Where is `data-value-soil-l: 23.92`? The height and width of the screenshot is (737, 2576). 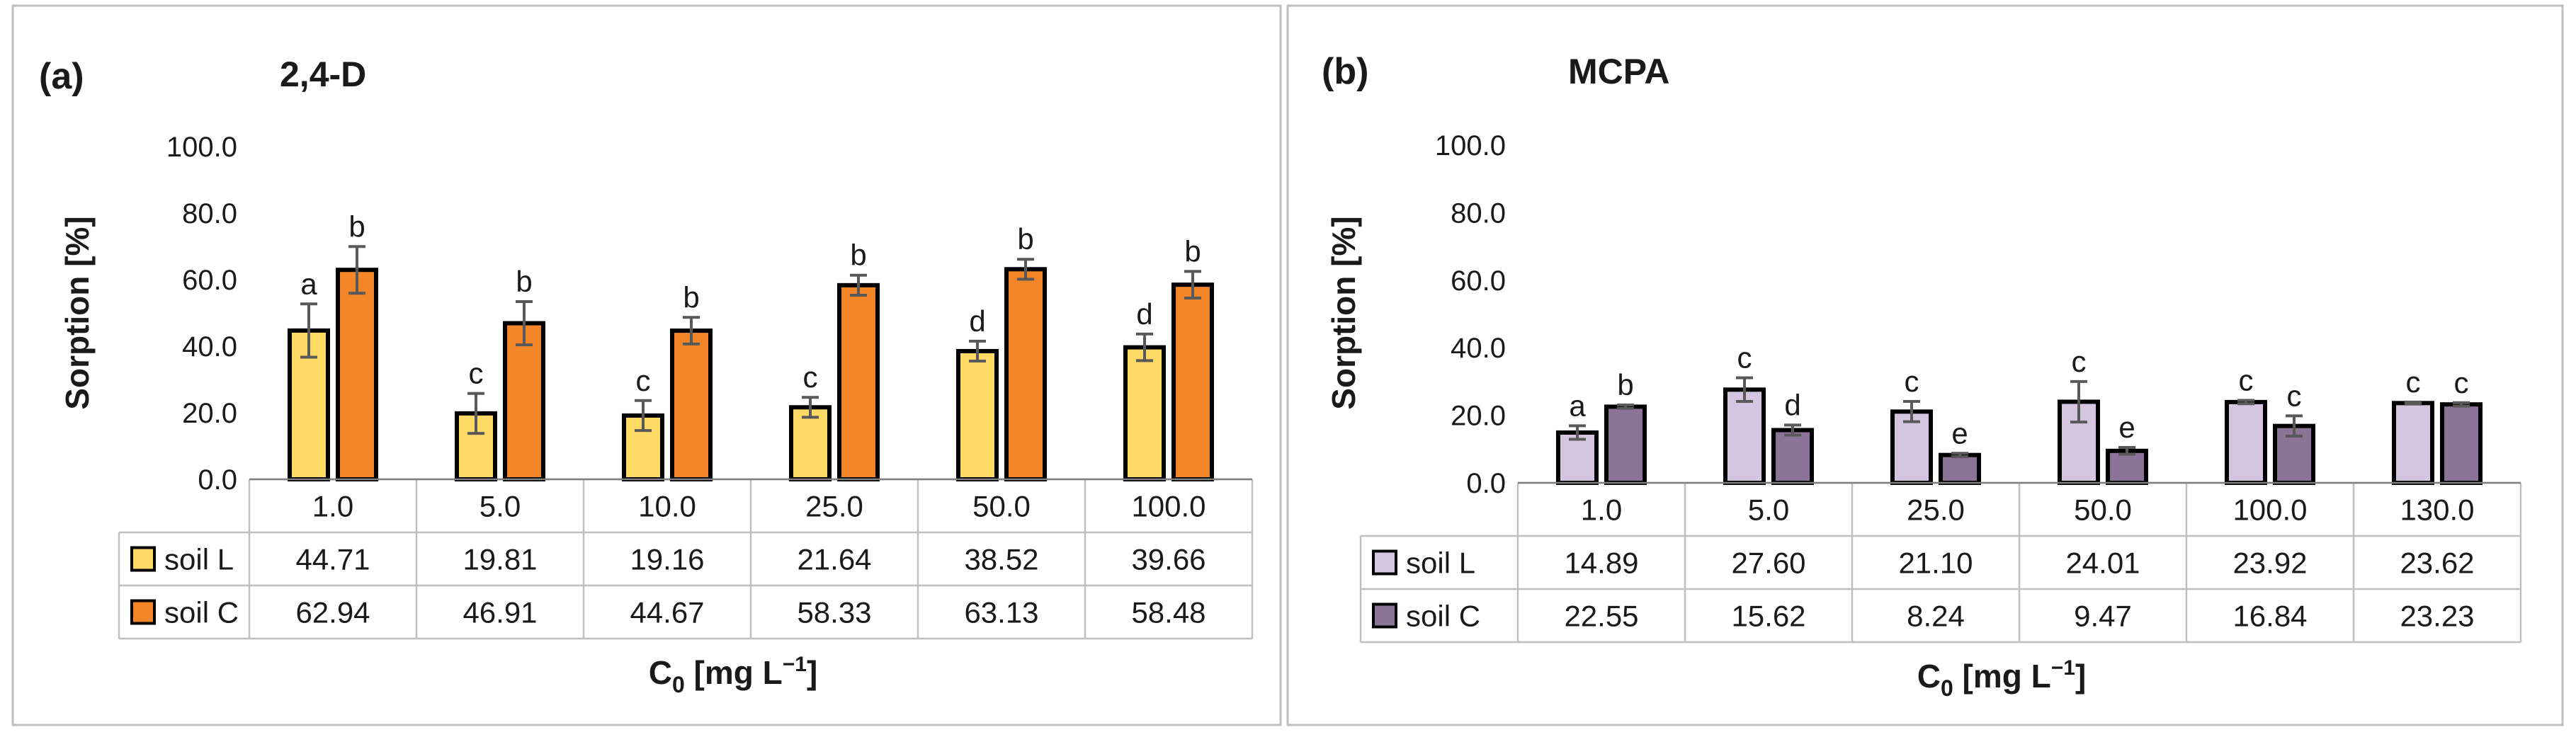 data-value-soil-l: 23.92 is located at coordinates (2269, 563).